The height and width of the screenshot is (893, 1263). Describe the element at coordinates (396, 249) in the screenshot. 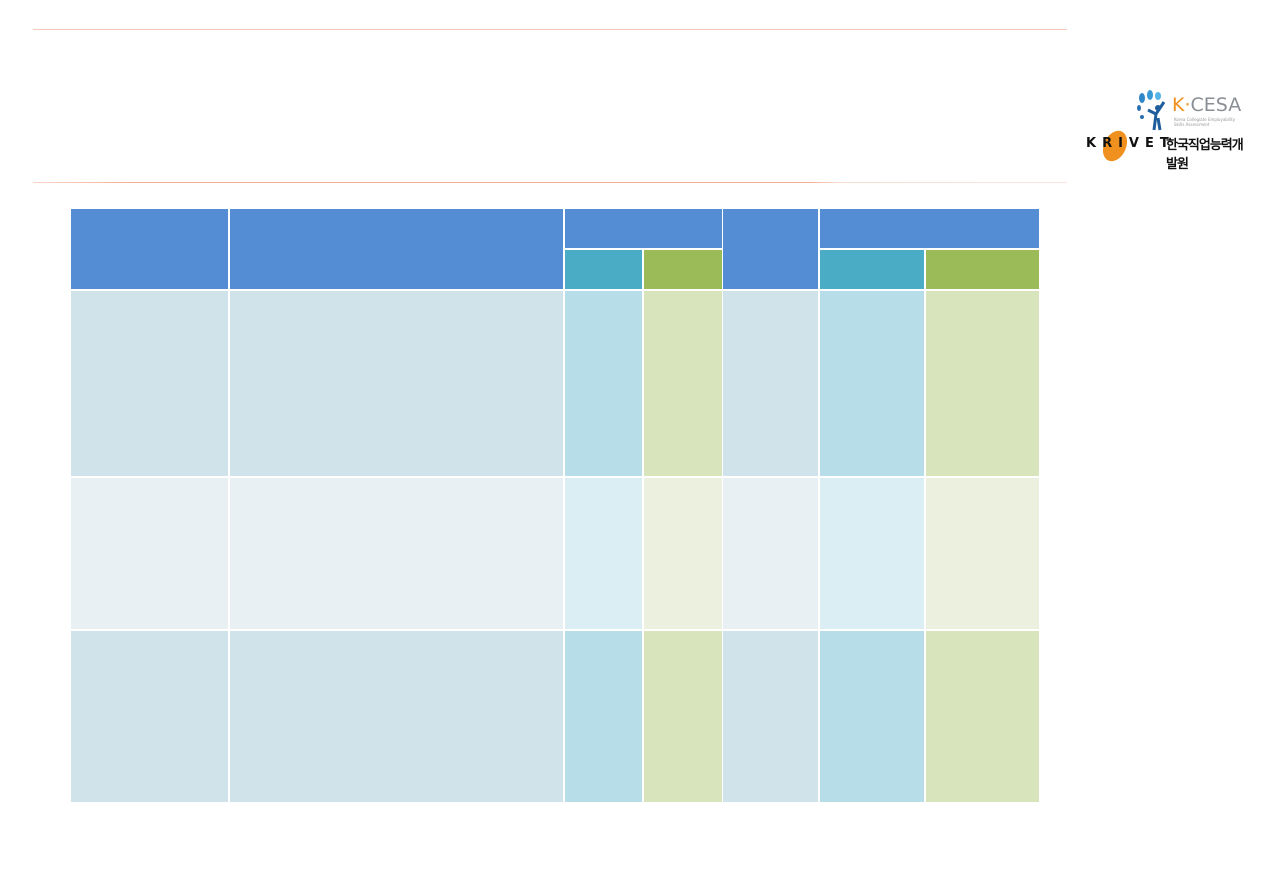

I see `header-cell-col2` at that location.